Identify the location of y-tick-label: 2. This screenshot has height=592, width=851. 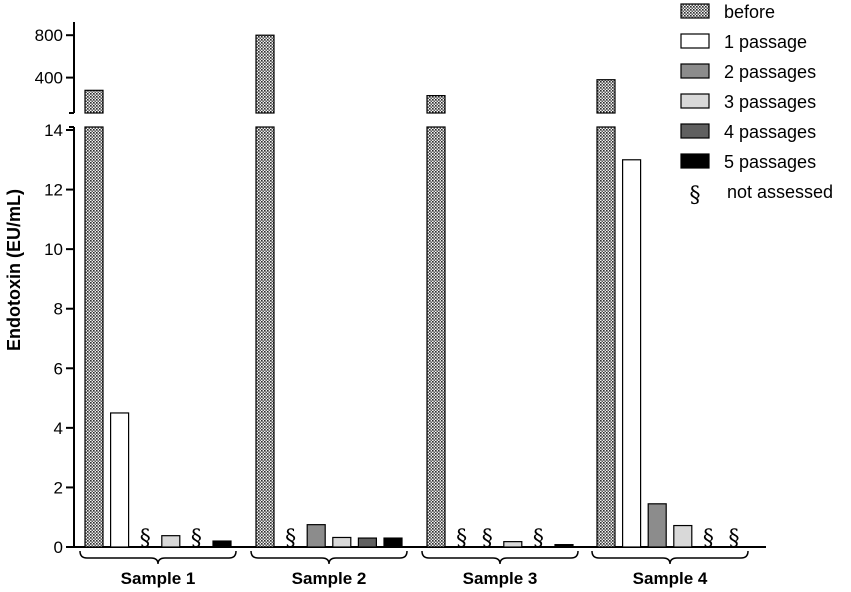
(58, 487).